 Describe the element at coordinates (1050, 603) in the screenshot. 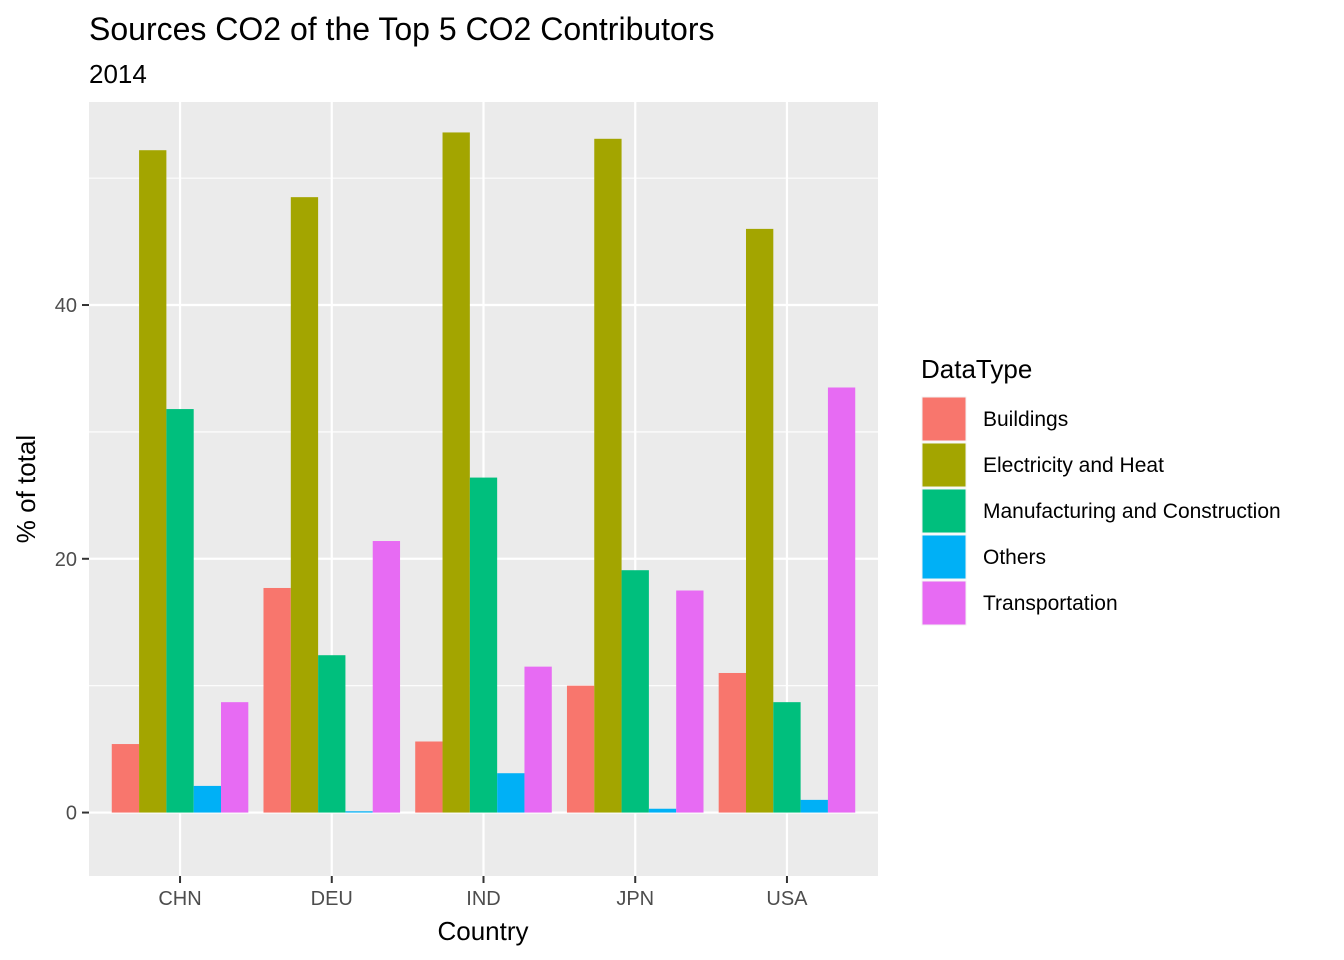

I see `legend-label: Transportation` at that location.